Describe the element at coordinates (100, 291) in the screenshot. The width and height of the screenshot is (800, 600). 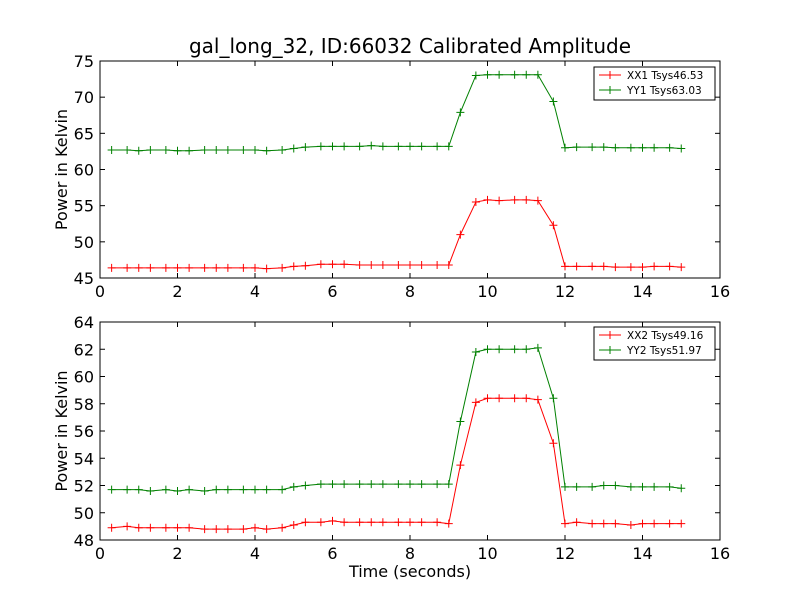
I see `x-tick-label: 0` at that location.